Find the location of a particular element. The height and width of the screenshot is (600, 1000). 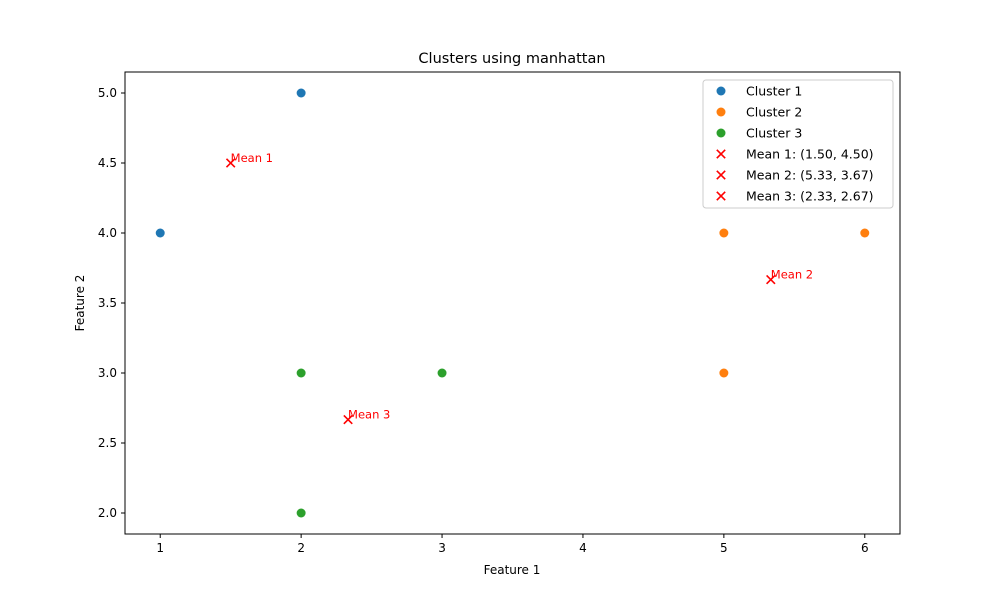

x-tick-label: 2 is located at coordinates (301, 548).